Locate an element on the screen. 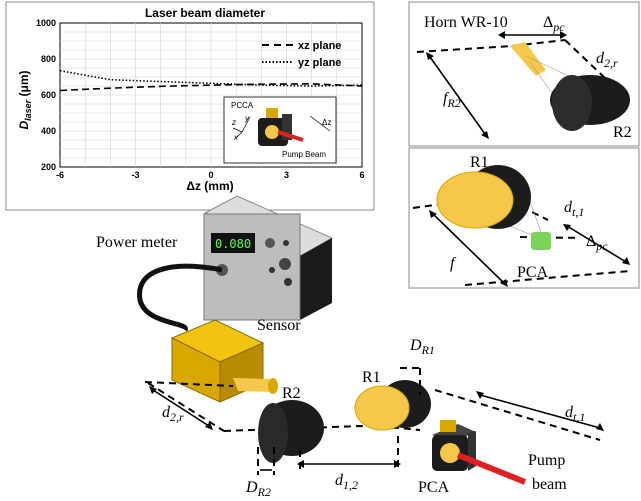 The image size is (641, 501). y-axis-label: Dlaser (μm) is located at coordinates (25, 99).